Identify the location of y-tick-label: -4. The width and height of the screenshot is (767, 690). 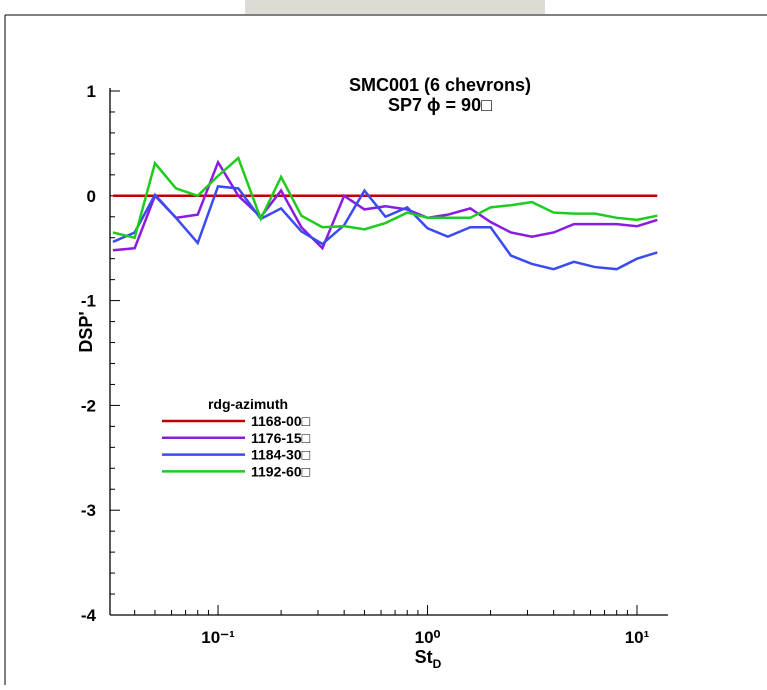
(89, 615).